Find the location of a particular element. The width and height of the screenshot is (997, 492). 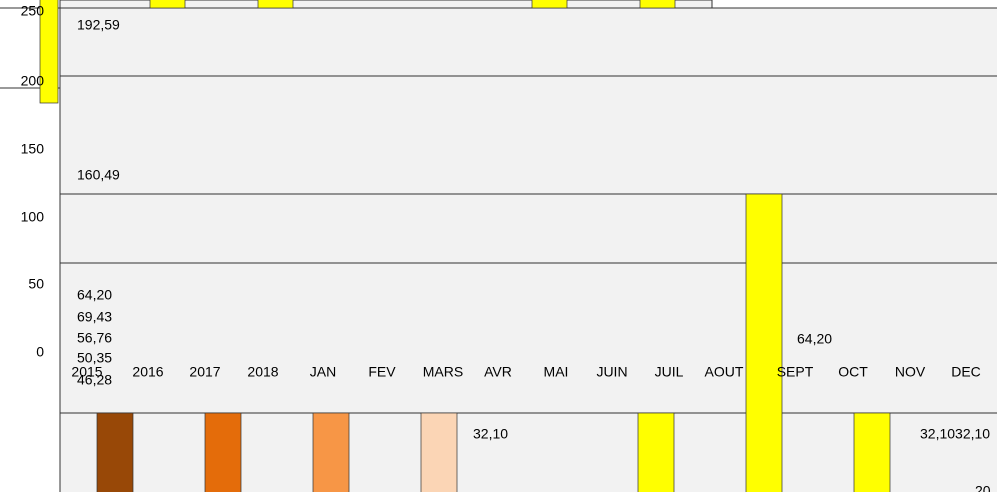

x-tick-label: 2016 is located at coordinates (147, 372).